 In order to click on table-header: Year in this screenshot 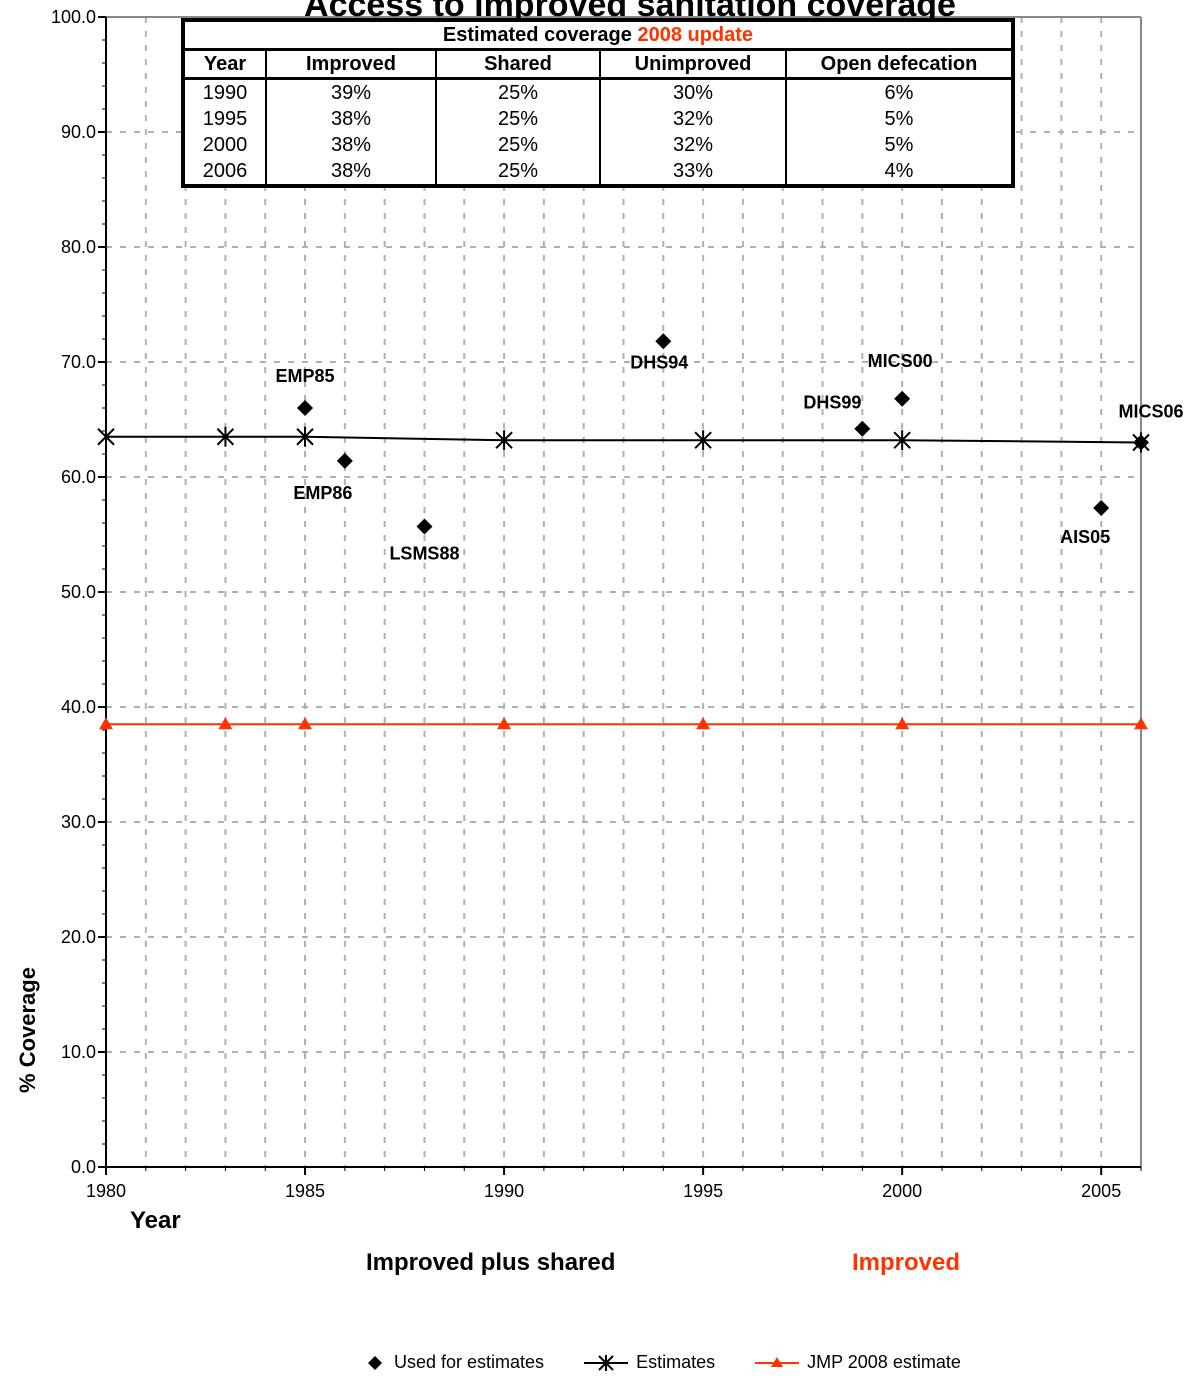, I will do `click(224, 64)`.